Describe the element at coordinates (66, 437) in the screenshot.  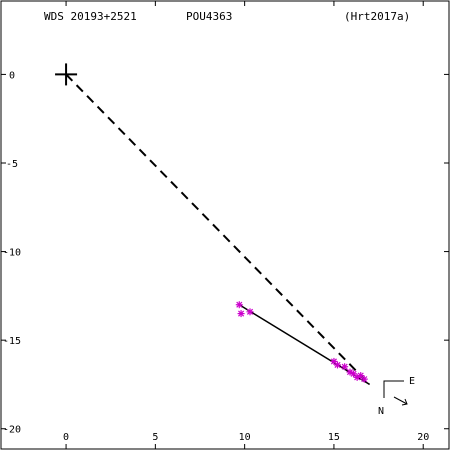
I see `x-tick-label: 0` at that location.